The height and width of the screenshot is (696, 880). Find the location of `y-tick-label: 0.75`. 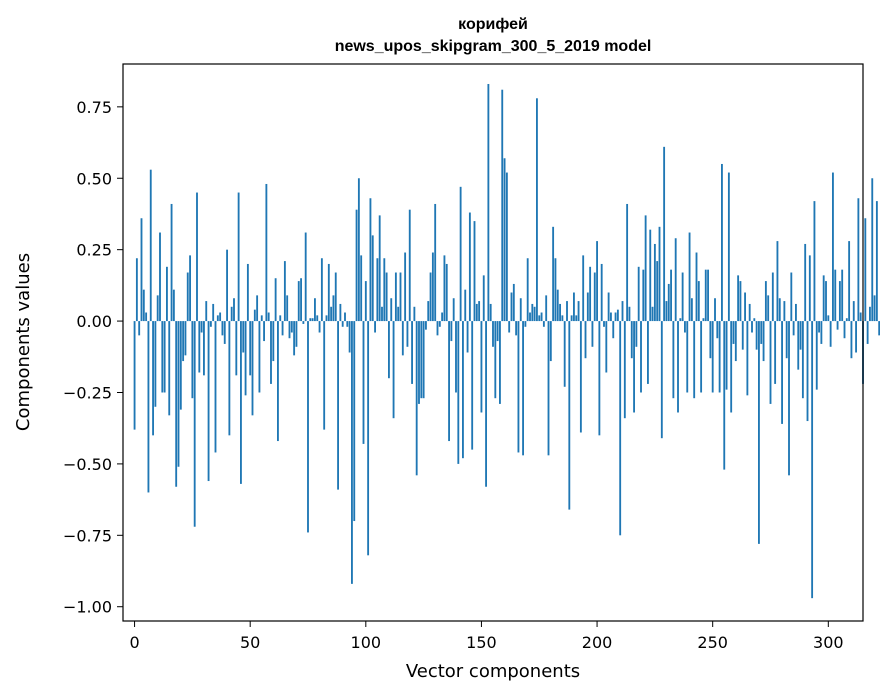

y-tick-label: 0.75 is located at coordinates (94, 107).